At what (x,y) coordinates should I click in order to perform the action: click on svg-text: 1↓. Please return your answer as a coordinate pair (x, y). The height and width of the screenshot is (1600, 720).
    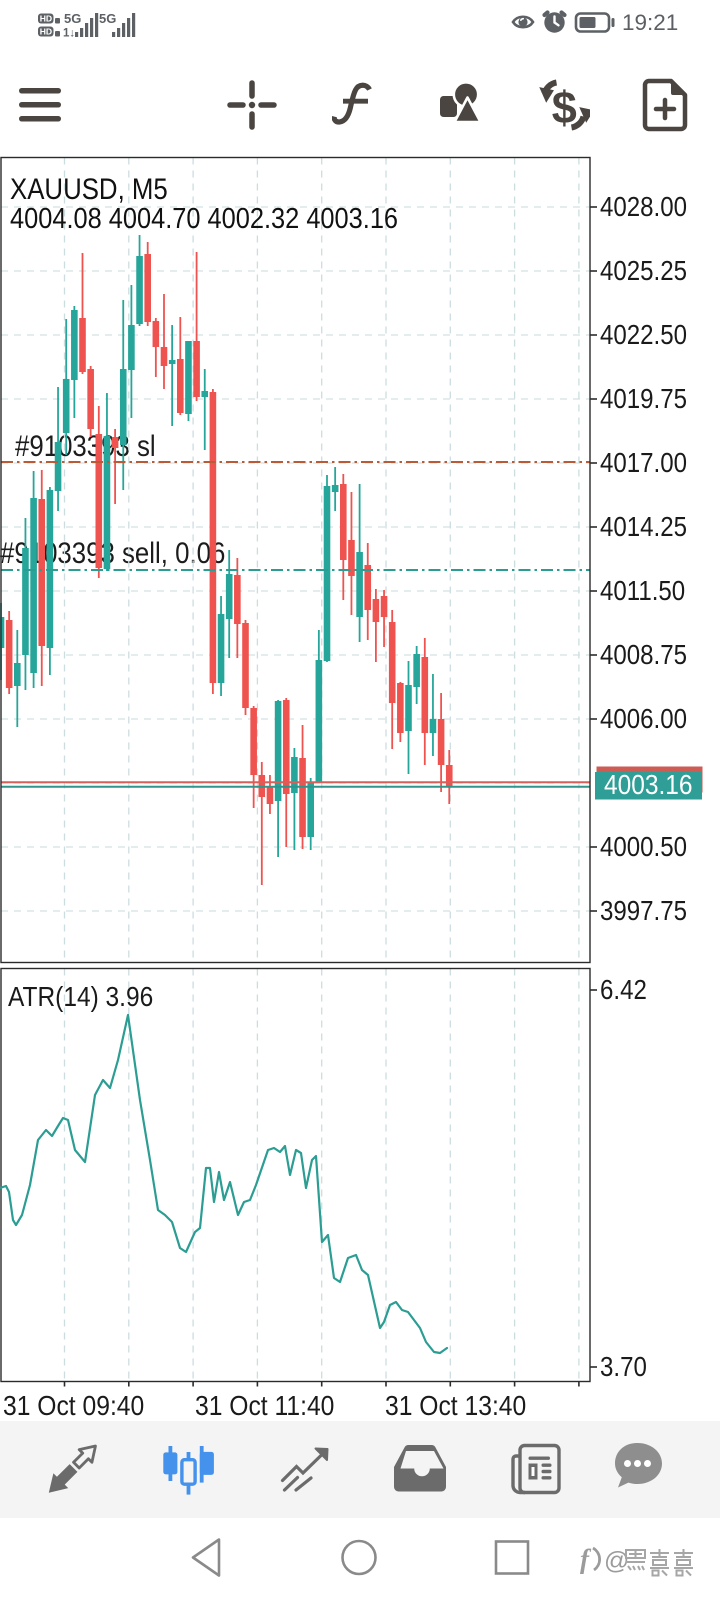
    Looking at the image, I should click on (69, 34).